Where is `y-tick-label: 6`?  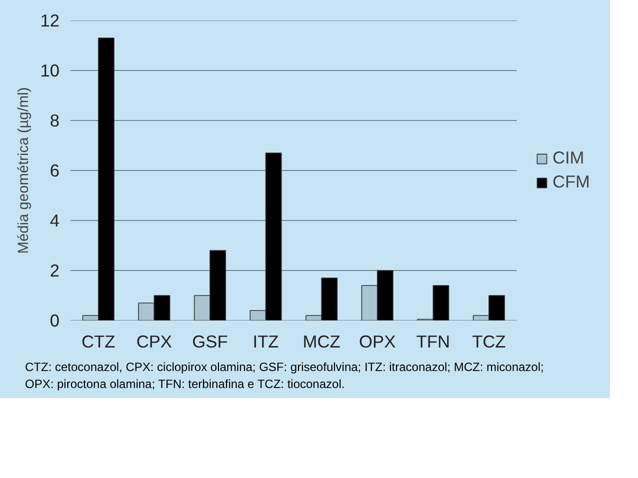 y-tick-label: 6 is located at coordinates (55, 170).